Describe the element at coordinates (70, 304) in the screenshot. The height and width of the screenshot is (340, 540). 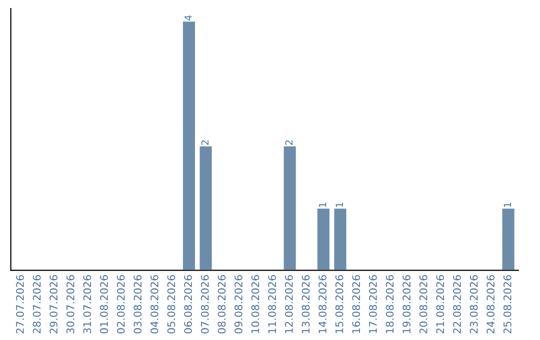
I see `x-tick-label: 30.07.2026` at that location.